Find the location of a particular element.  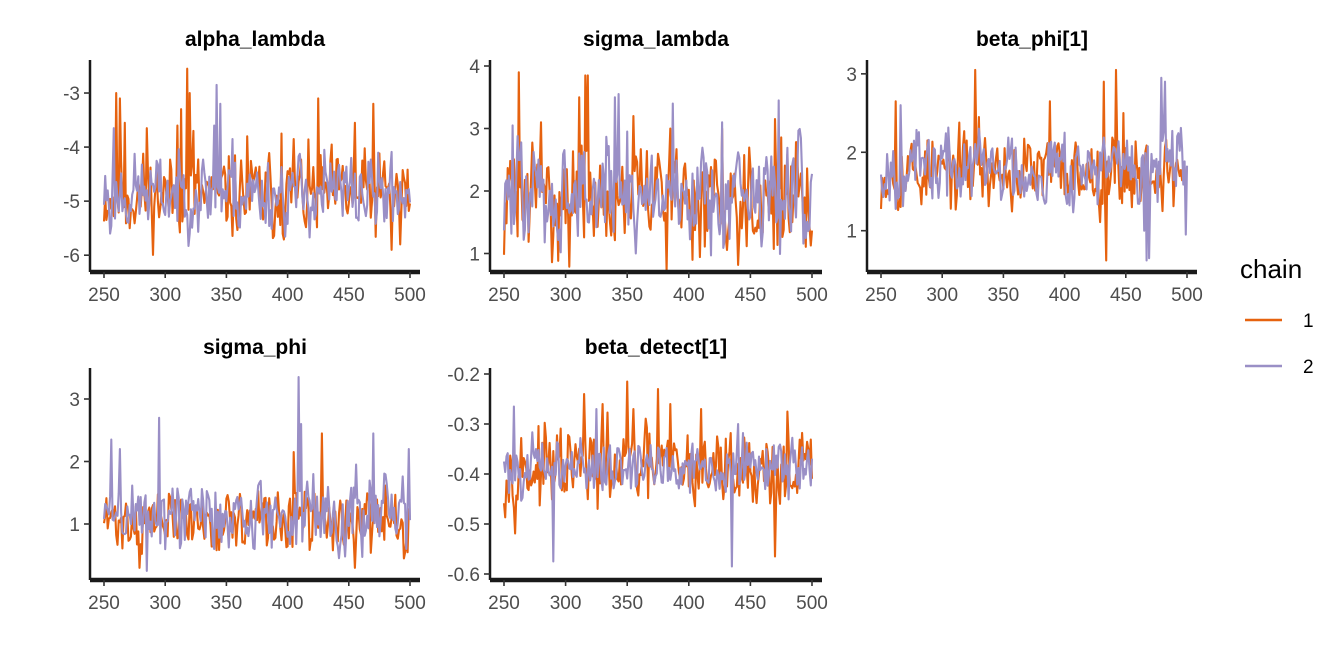

y-tick-label-beta-detect-1: -0.3 is located at coordinates (463, 425).